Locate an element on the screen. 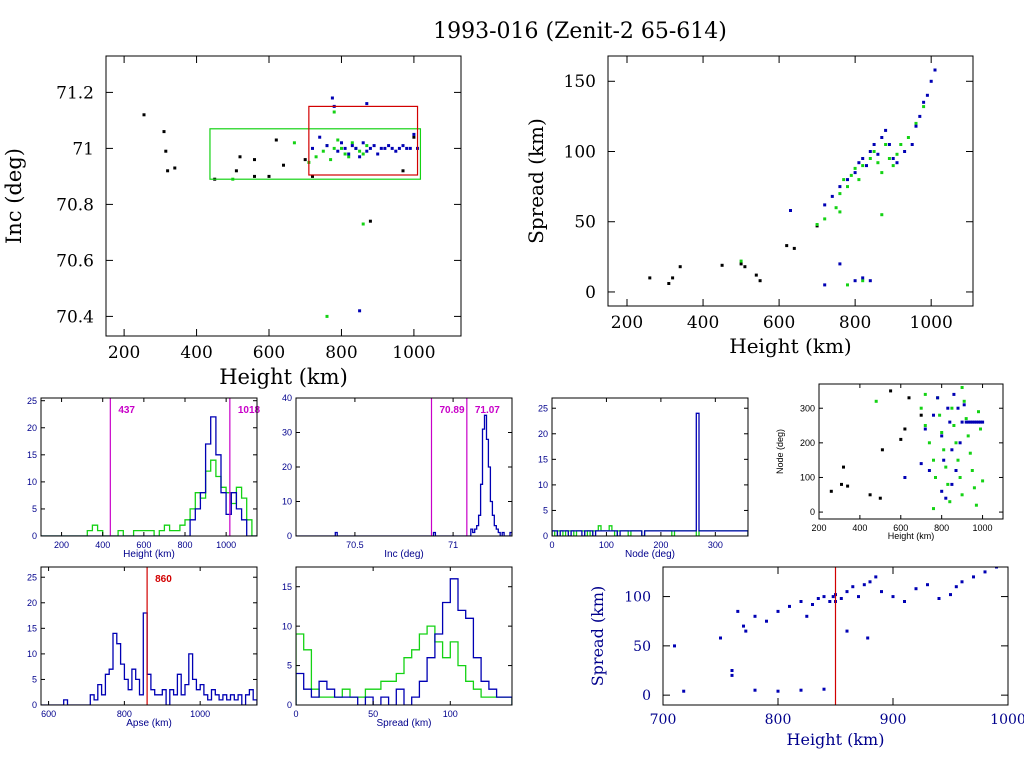 The image size is (1024, 773). y-tick-label: 15 is located at coordinates (543, 459).